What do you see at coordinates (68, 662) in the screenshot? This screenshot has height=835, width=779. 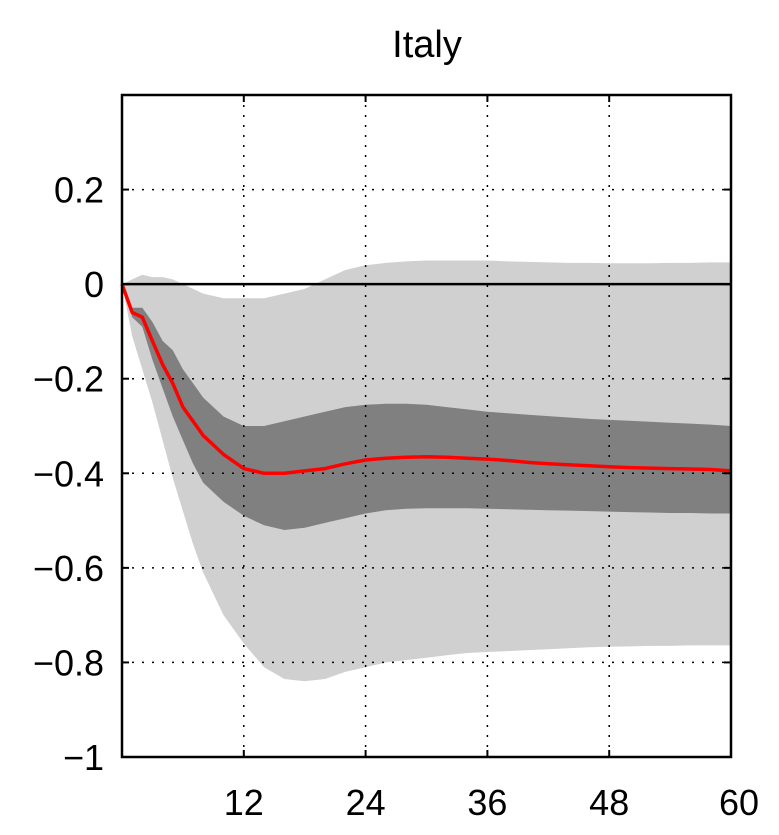 I see `y-tick-label: −0.8` at bounding box center [68, 662].